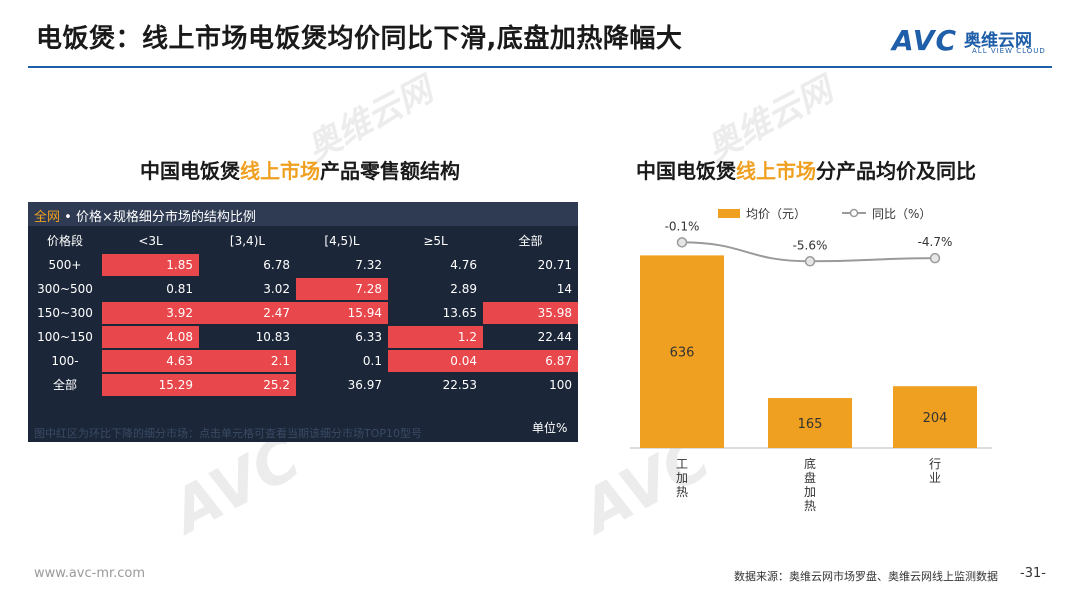  Describe the element at coordinates (810, 463) in the screenshot. I see `x-tick-label: 底` at that location.